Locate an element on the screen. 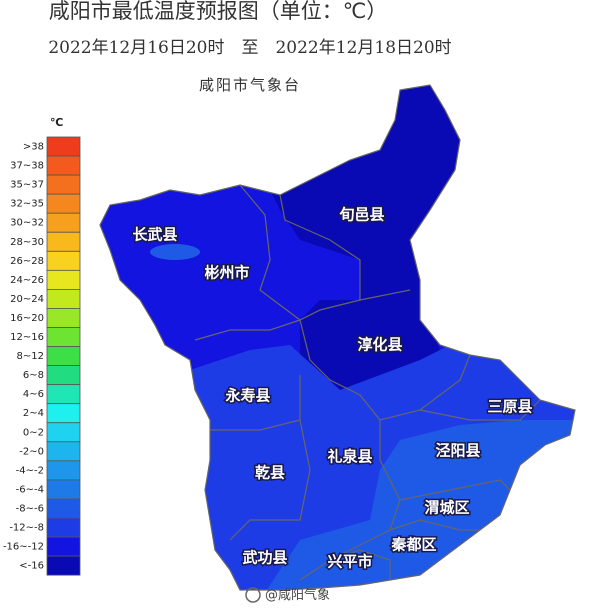 This screenshot has height=611, width=590. legend-label: 8~12 is located at coordinates (30, 356).